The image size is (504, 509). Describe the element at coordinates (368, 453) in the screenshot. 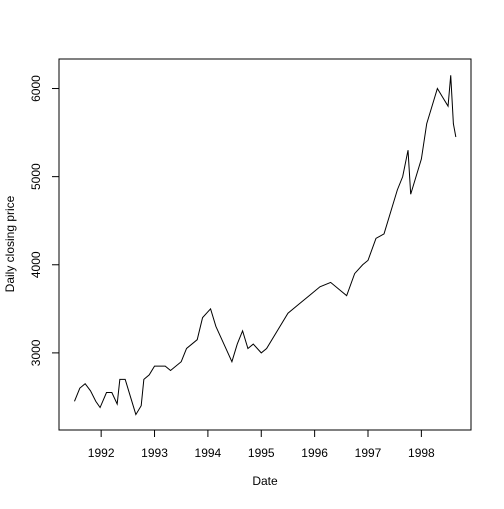

I see `x-tick-label: 1997` at that location.